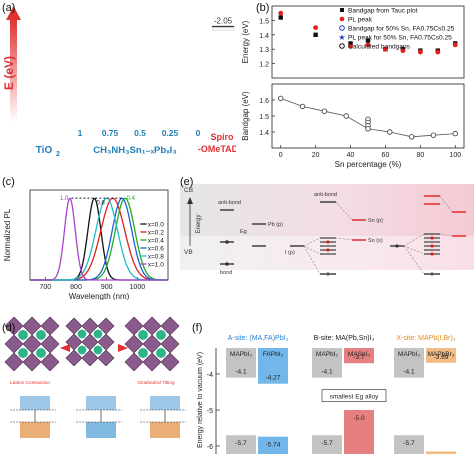  Describe the element at coordinates (8, 182) in the screenshot. I see `panel-c-letter: (c)` at that location.